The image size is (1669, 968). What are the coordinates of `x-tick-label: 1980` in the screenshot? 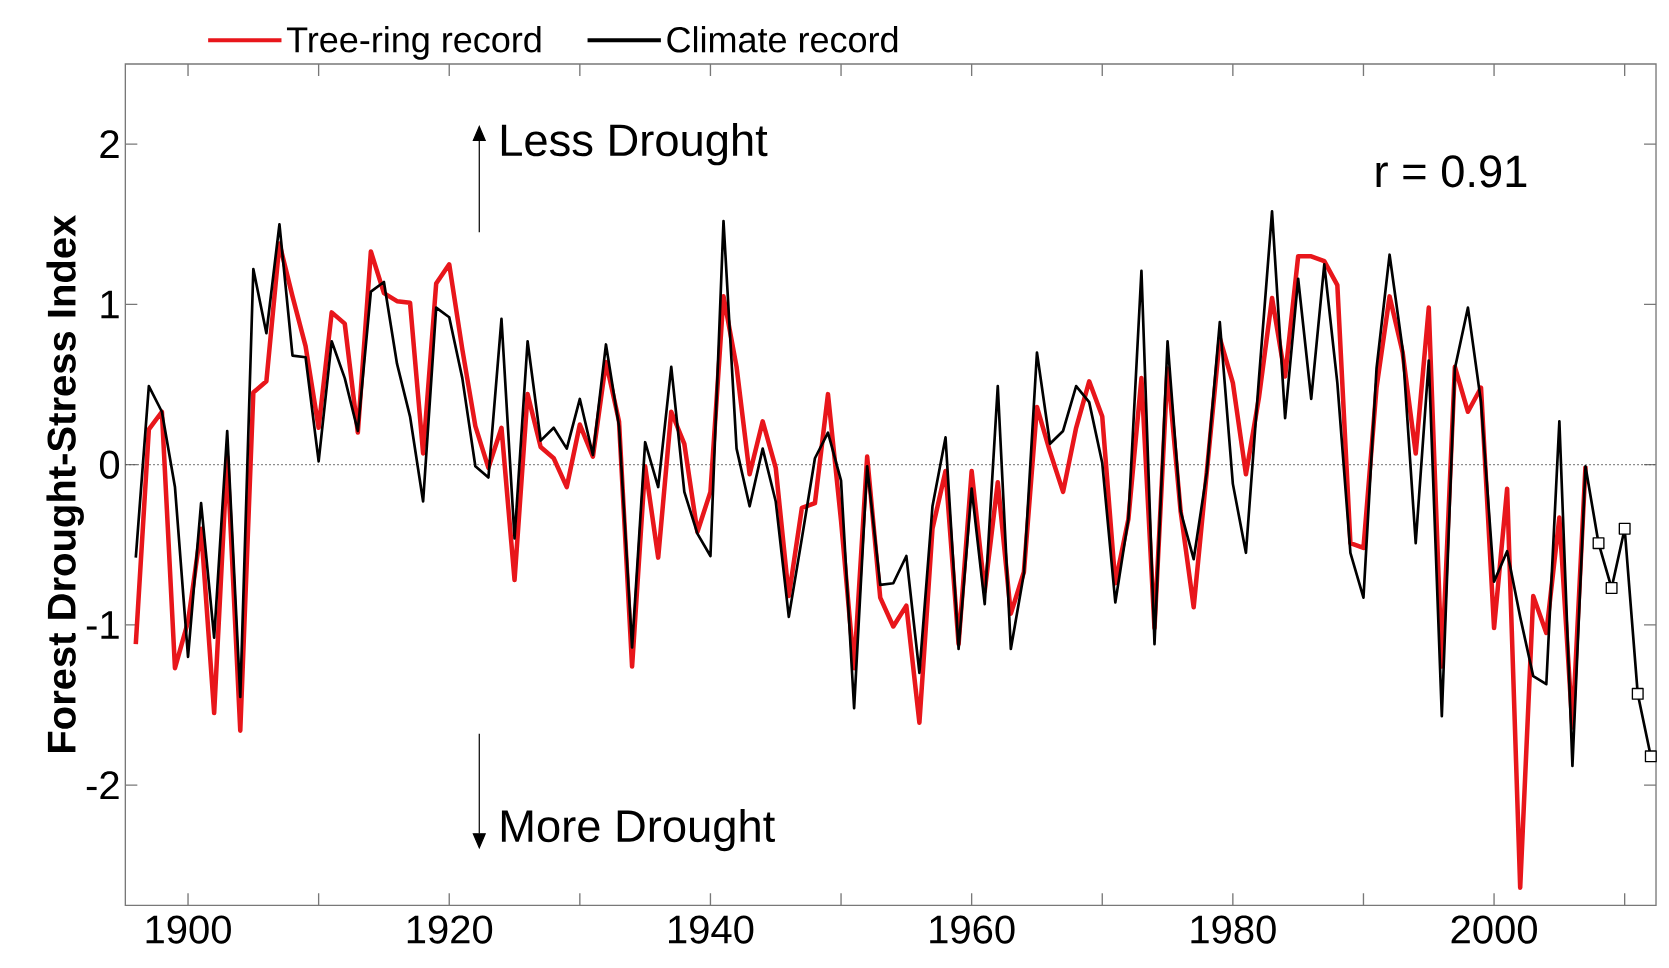 It's located at (1233, 929).